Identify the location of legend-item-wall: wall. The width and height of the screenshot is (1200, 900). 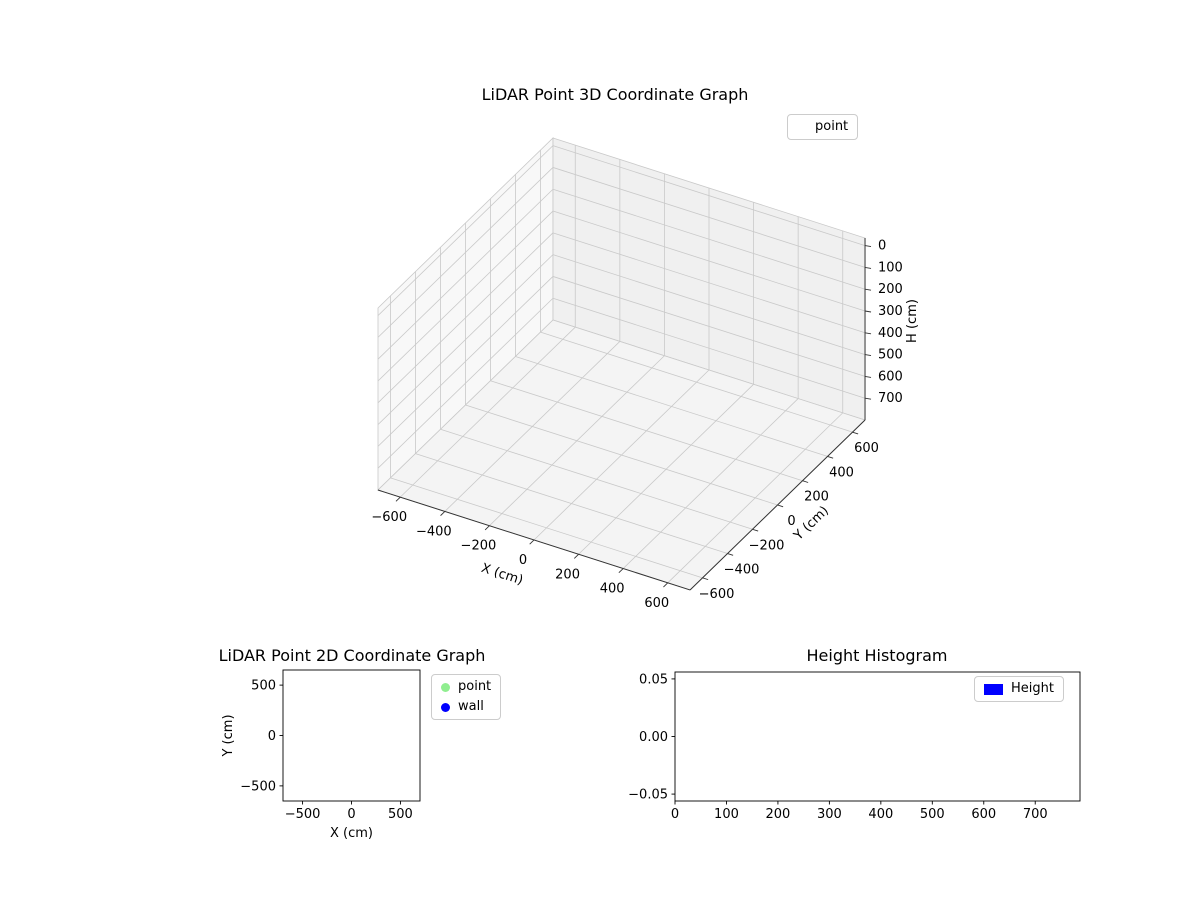
(466, 707).